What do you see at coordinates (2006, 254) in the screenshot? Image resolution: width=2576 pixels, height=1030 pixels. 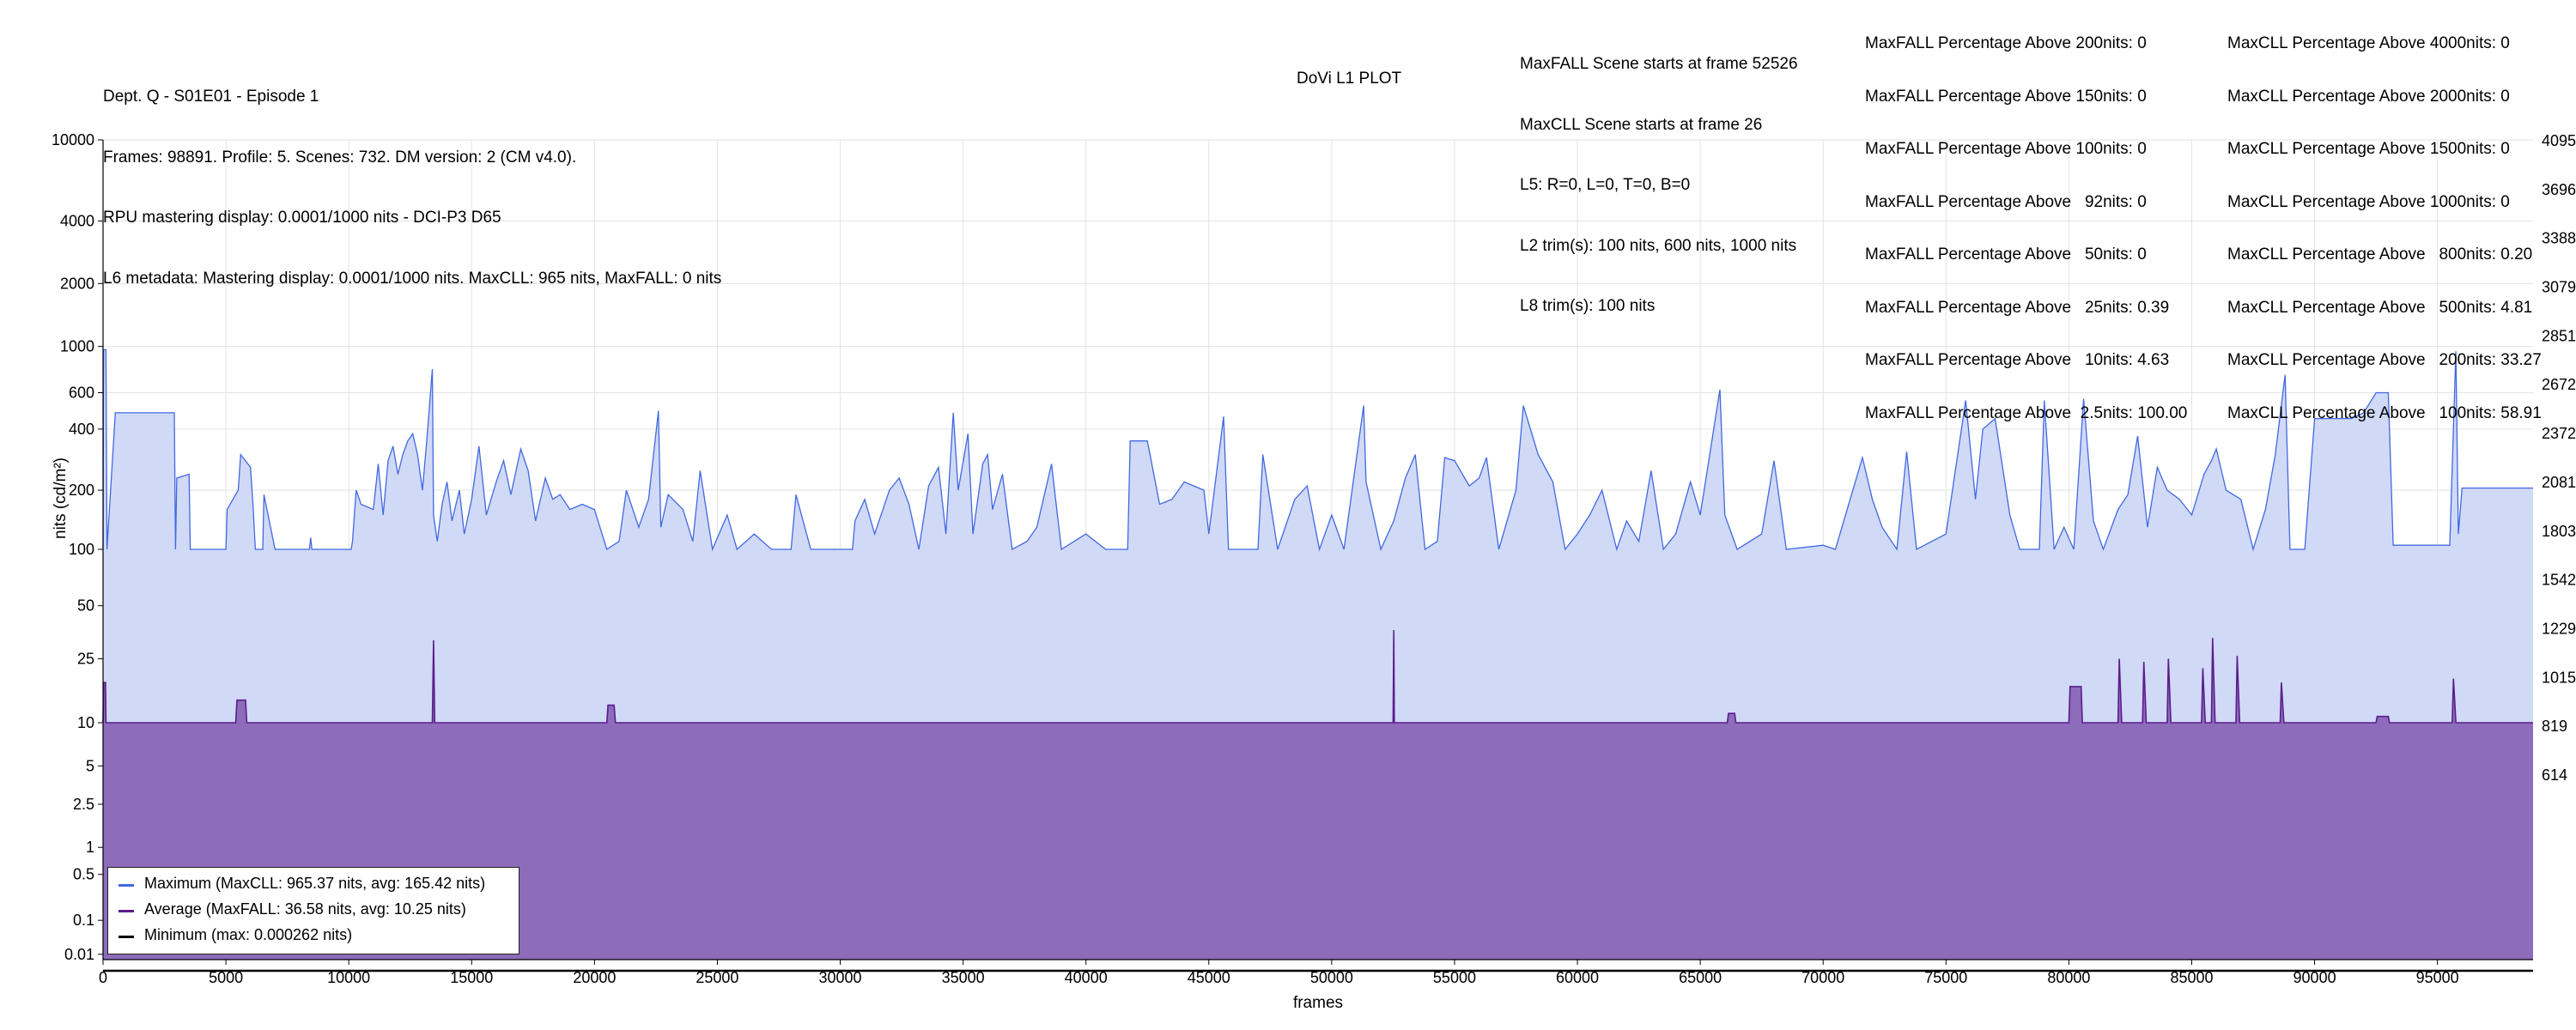 I see `maxfall-stat-line: MaxFALL Percentage Above 50nits: 0` at bounding box center [2006, 254].